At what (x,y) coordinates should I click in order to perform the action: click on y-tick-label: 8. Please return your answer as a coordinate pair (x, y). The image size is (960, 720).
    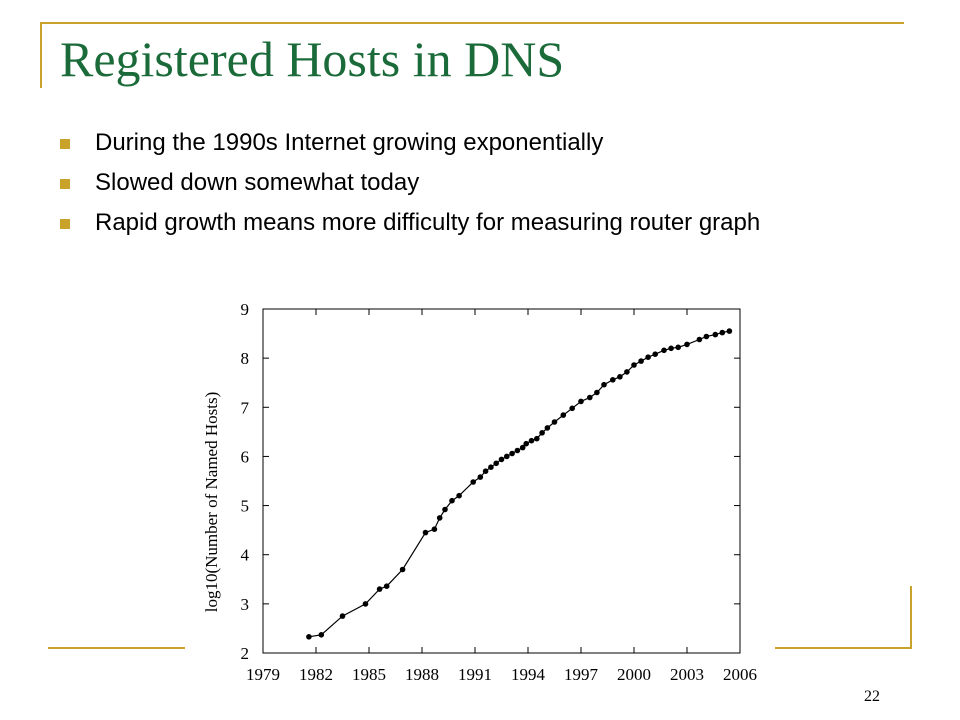
    Looking at the image, I should click on (245, 358).